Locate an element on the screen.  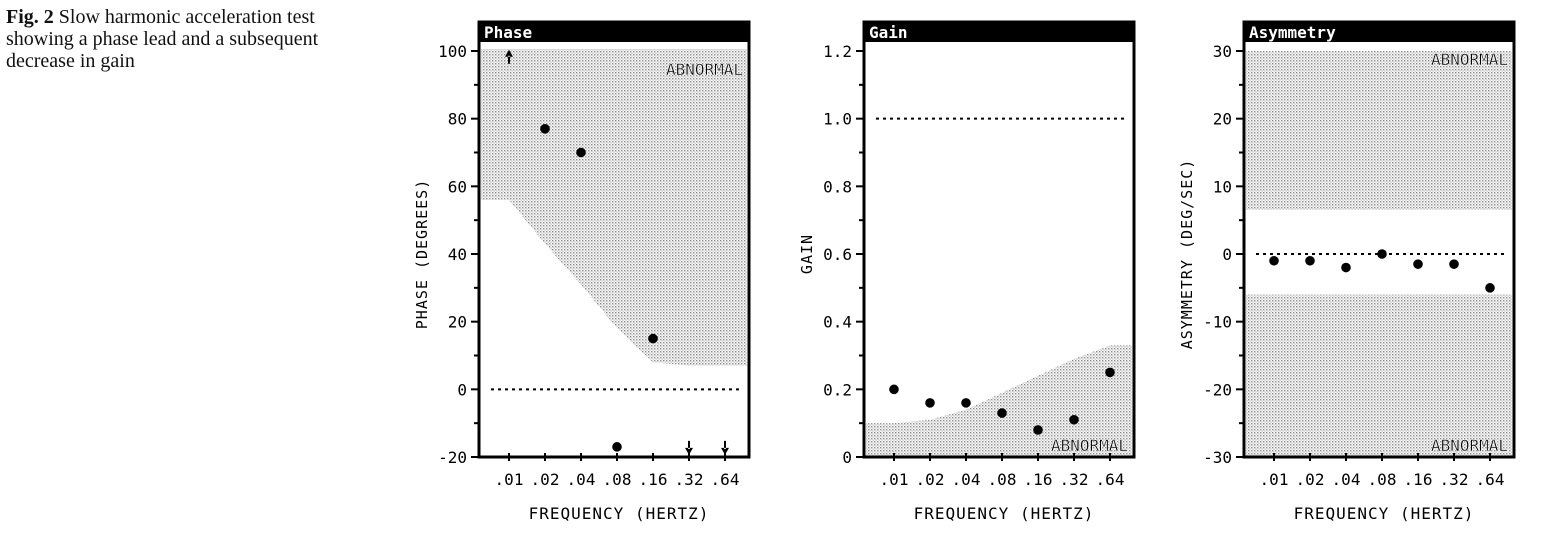
y-tick-label: 1.0 is located at coordinates (837, 119).